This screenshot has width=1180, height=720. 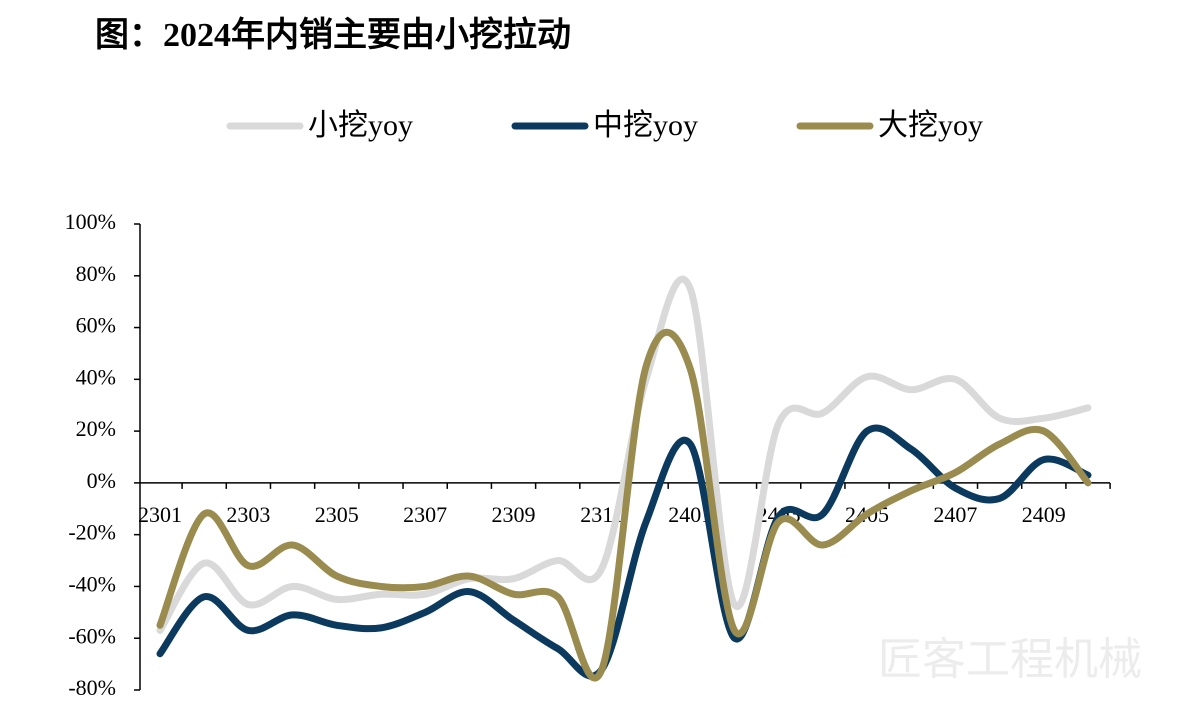 What do you see at coordinates (337, 514) in the screenshot?
I see `x-tick-label: 2305` at bounding box center [337, 514].